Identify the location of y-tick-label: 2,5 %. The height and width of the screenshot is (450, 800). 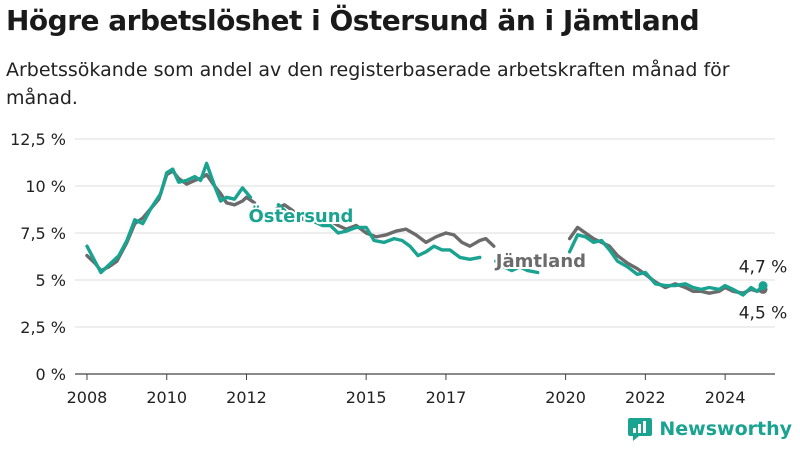
(43, 327).